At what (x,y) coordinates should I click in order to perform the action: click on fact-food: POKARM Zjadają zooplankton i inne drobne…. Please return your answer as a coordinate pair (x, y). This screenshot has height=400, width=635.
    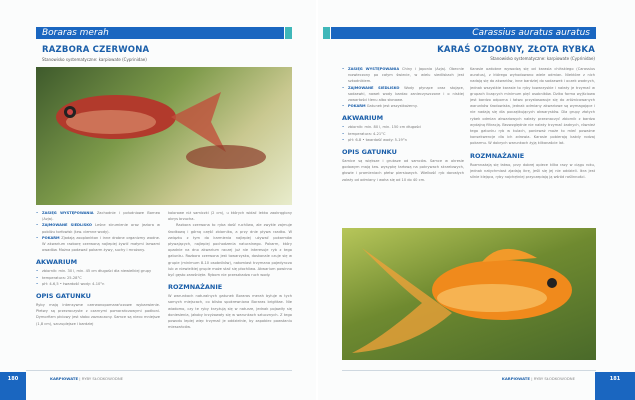
    Looking at the image, I should click on (98, 244).